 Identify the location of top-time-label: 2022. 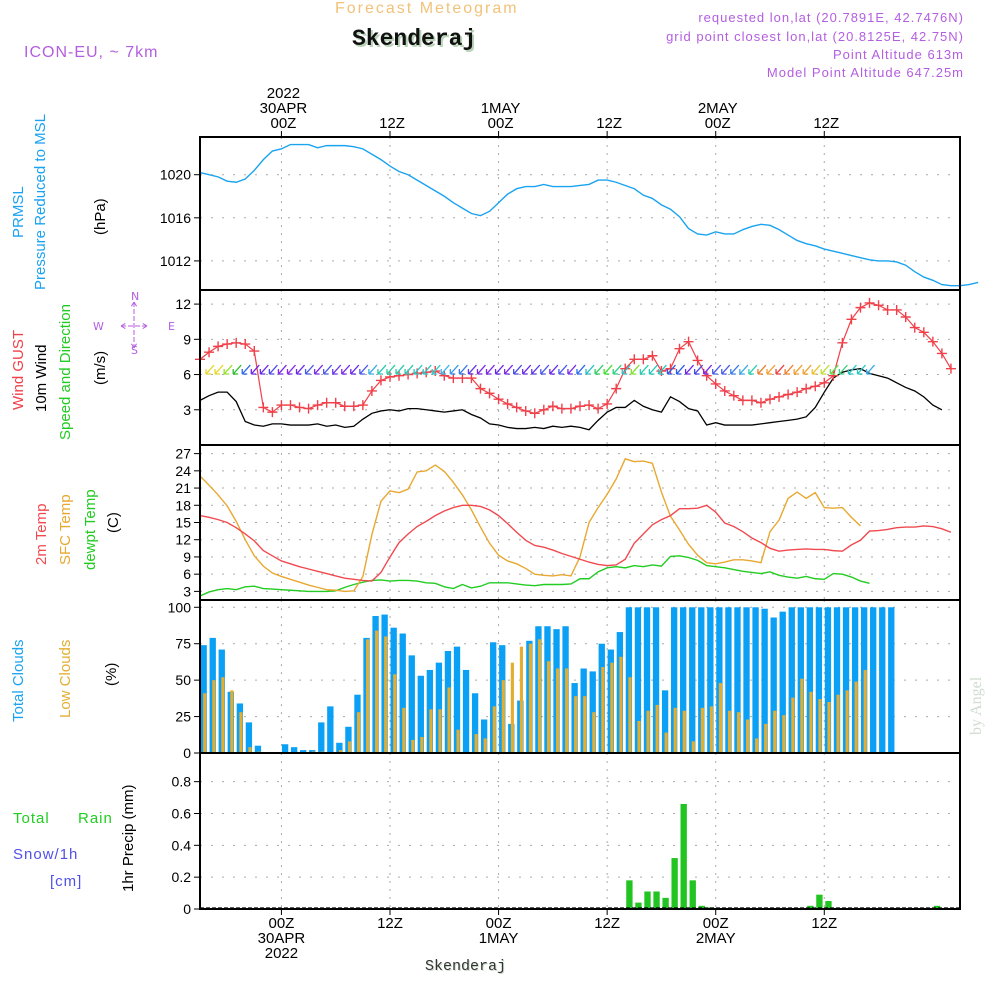
(283, 93).